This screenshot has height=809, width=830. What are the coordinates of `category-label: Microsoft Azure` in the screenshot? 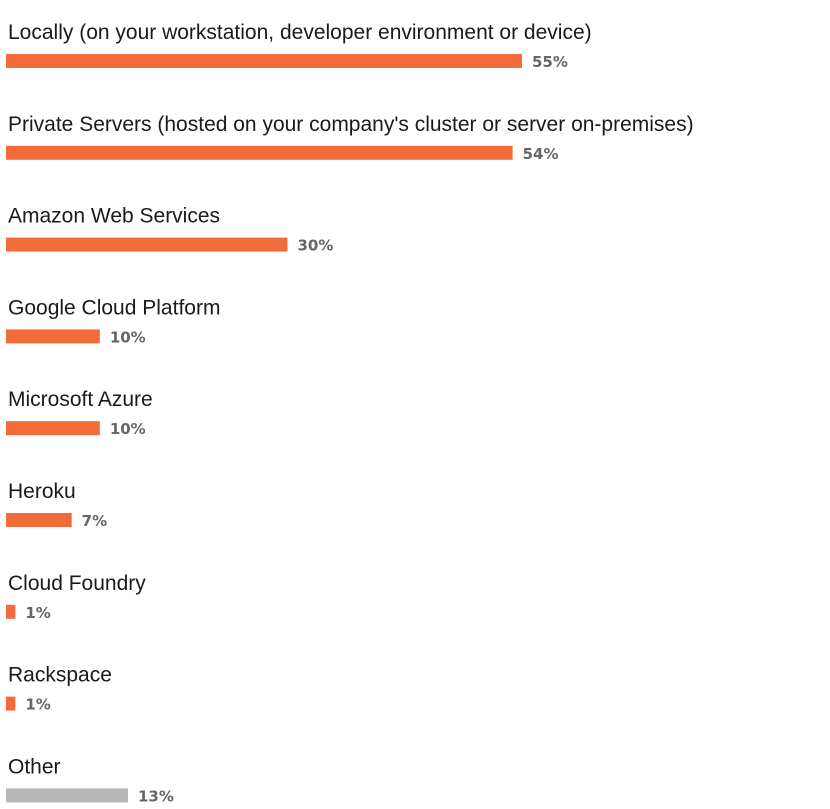 It's located at (80, 399).